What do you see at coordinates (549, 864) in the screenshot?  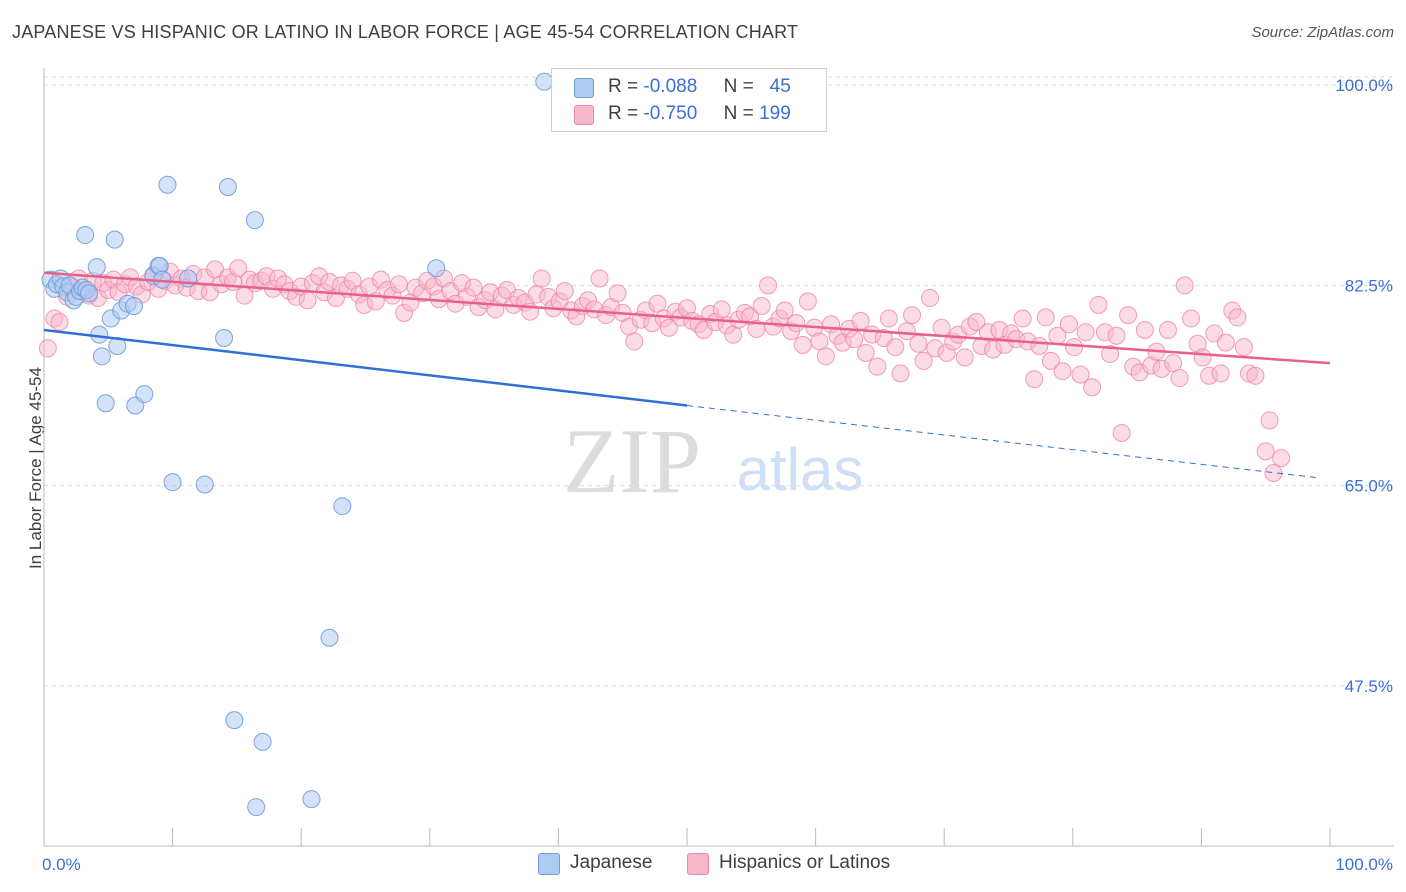 I see `bottom-japanese-swatch` at bounding box center [549, 864].